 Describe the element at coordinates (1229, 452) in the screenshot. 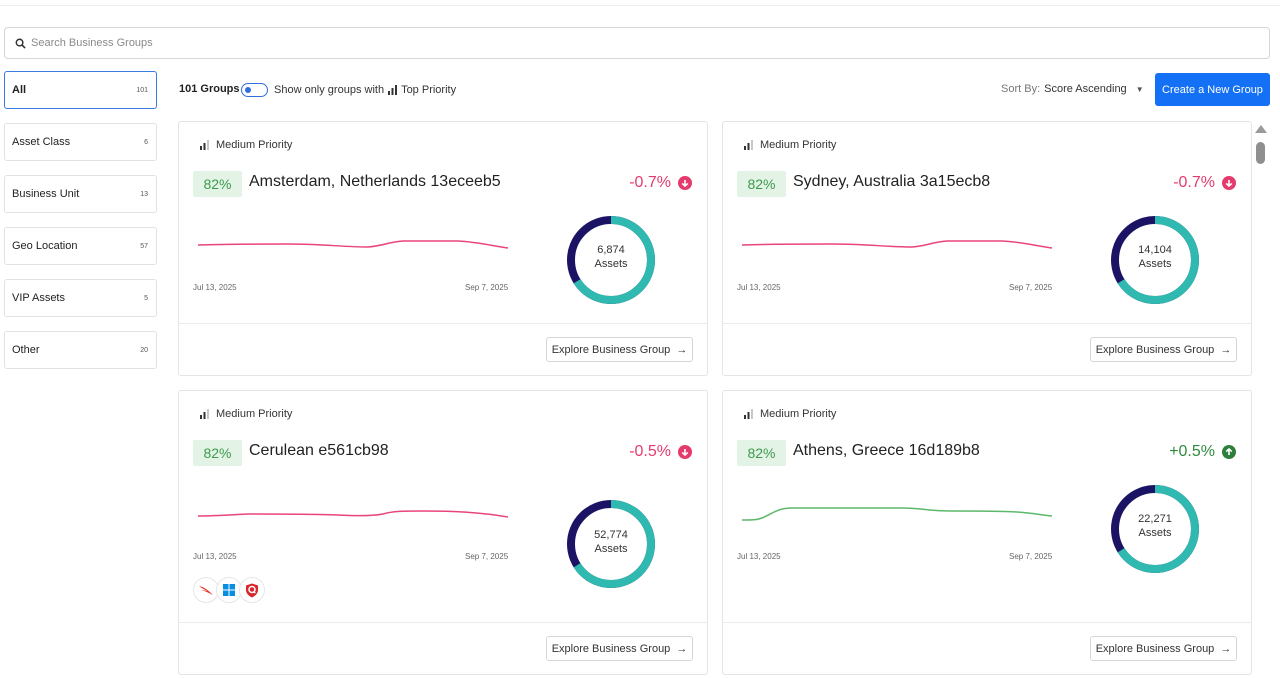

I see `arrow-up-icon` at that location.